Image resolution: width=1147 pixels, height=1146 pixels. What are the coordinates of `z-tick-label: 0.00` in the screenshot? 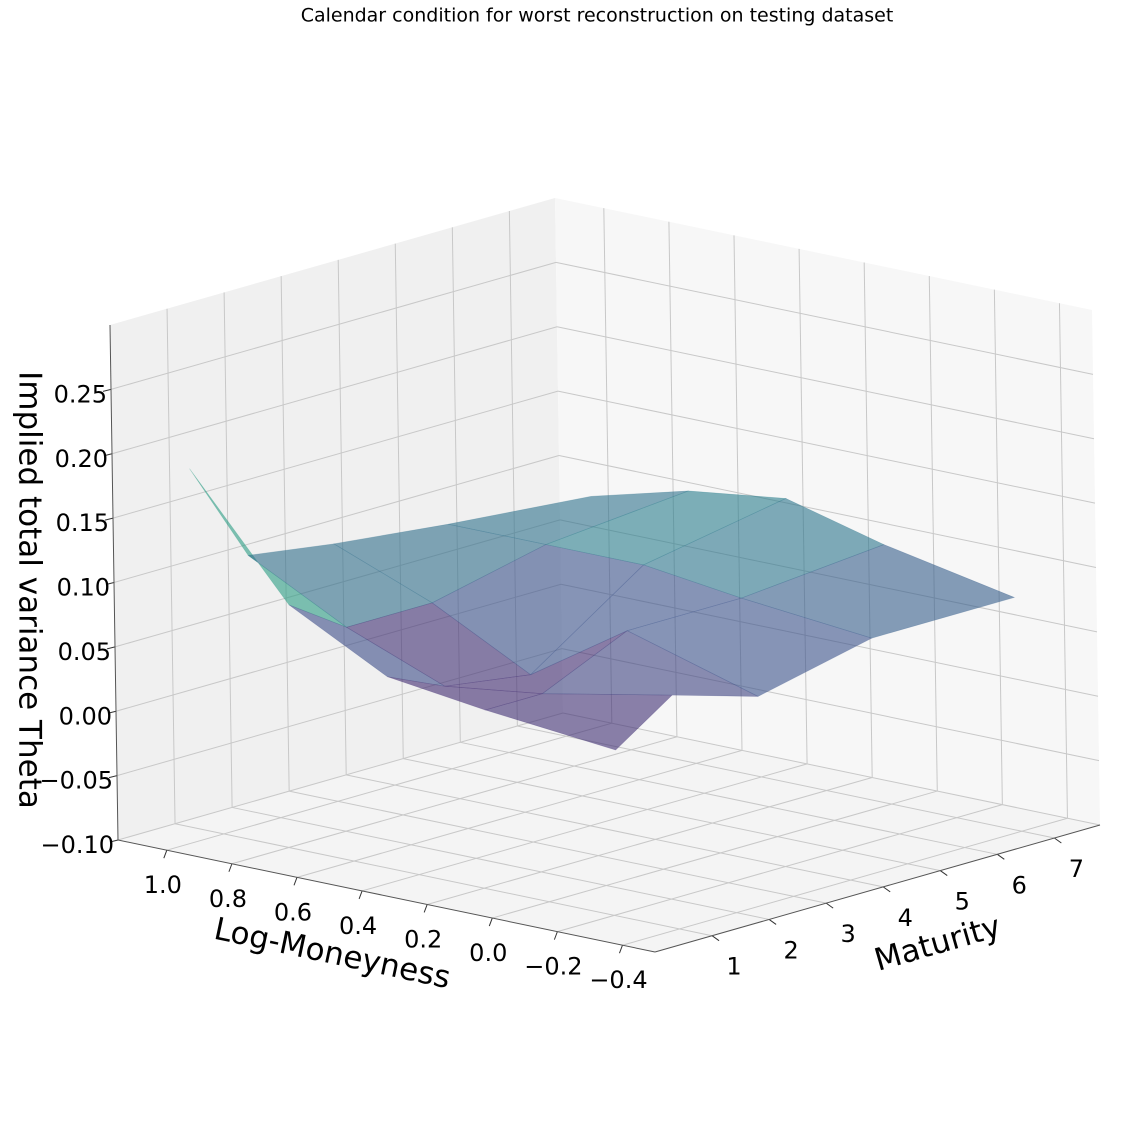 It's located at (85, 716).